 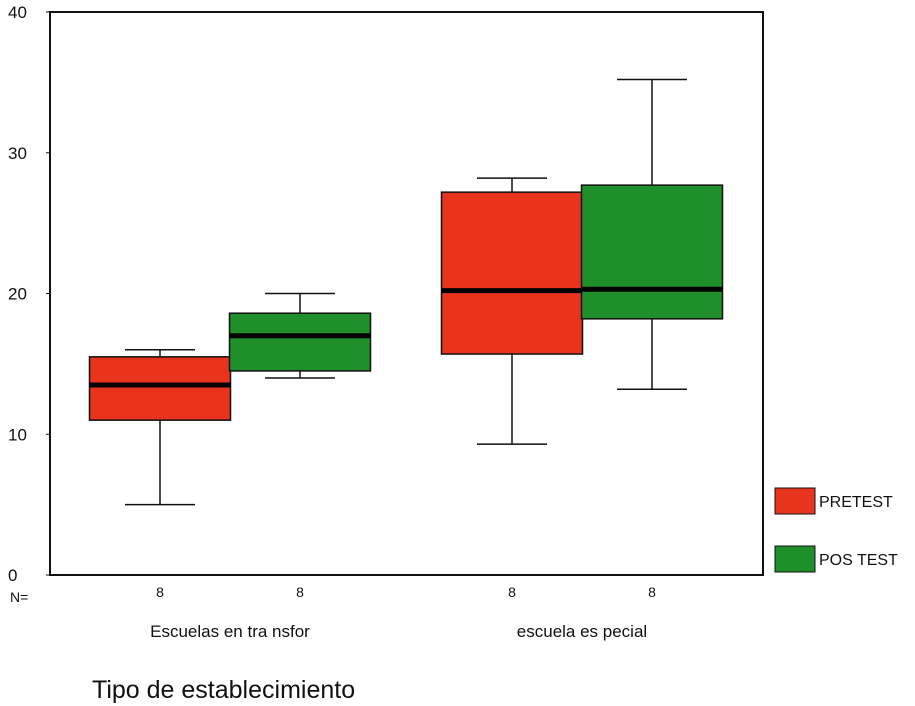 What do you see at coordinates (19, 597) in the screenshot?
I see `n-prefix-label: N=` at bounding box center [19, 597].